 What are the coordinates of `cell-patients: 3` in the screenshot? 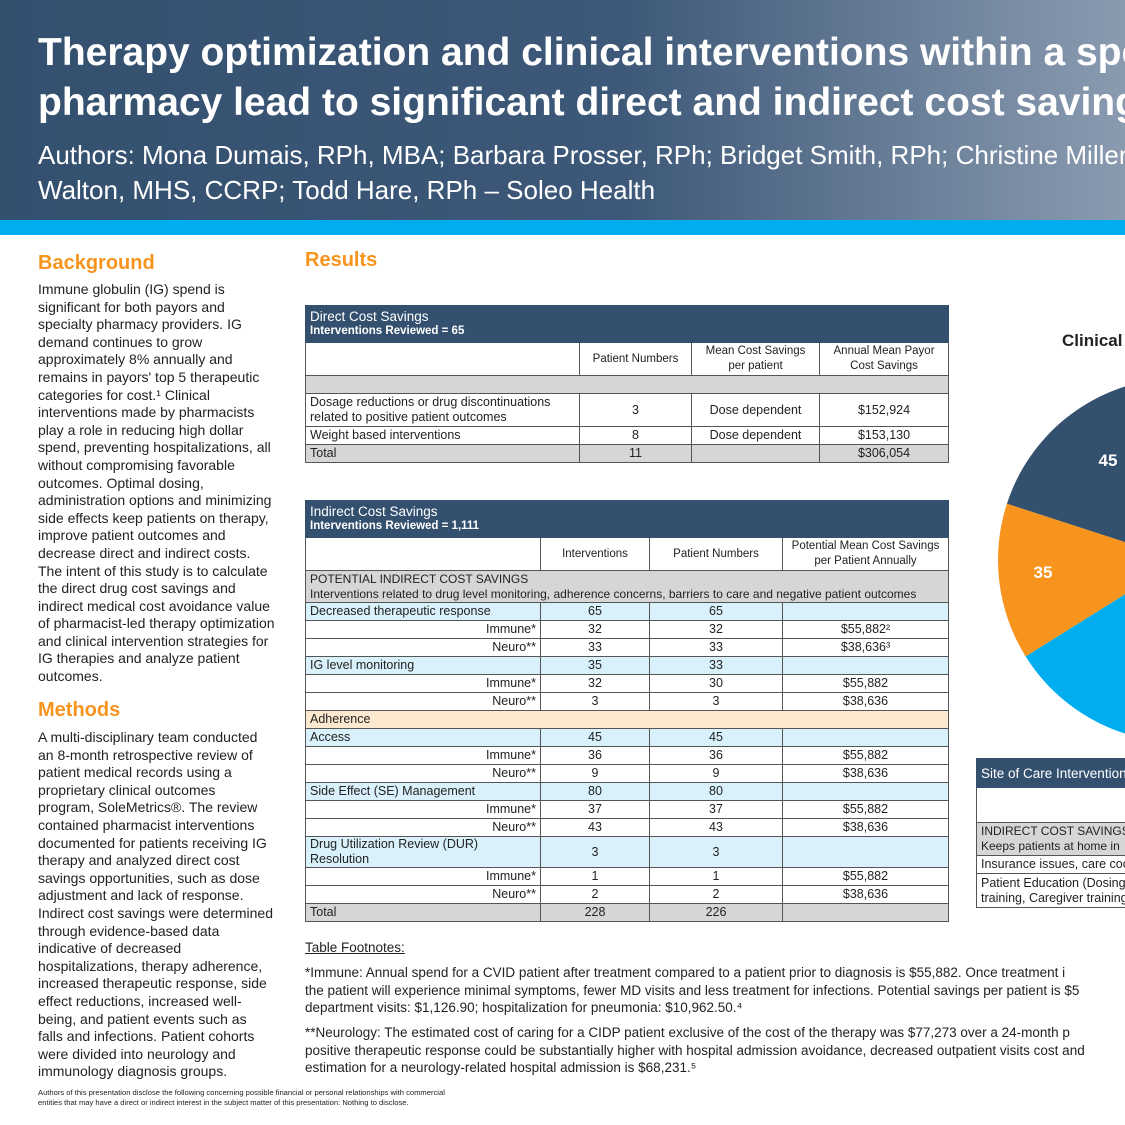 It's located at (716, 852).